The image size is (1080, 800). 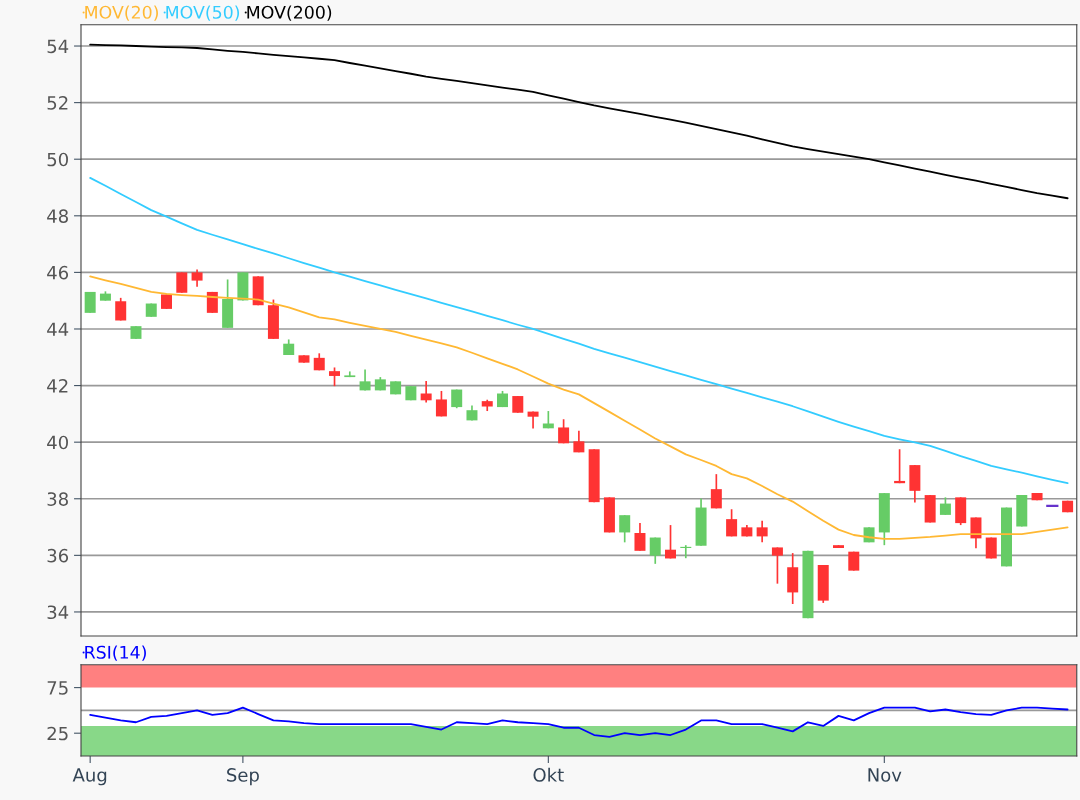 What do you see at coordinates (58, 272) in the screenshot?
I see `y-tick-label: 46` at bounding box center [58, 272].